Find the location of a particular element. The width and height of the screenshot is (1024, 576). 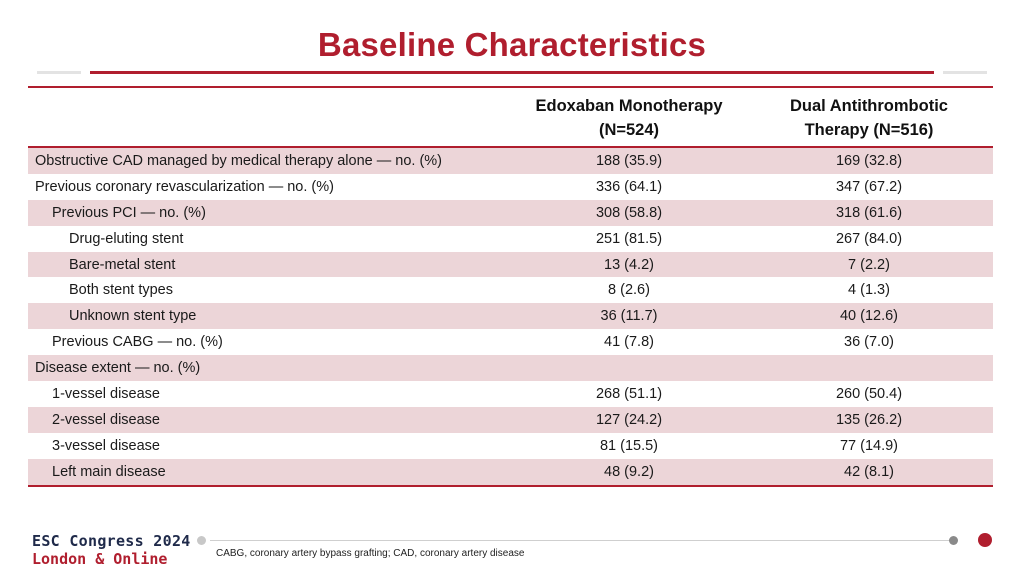

row-label: 3-vessel disease is located at coordinates (106, 445).